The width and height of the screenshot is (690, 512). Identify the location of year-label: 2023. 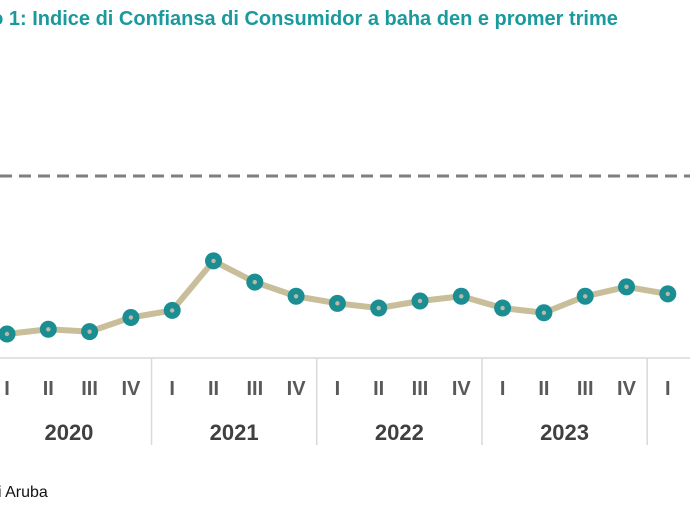
(564, 432).